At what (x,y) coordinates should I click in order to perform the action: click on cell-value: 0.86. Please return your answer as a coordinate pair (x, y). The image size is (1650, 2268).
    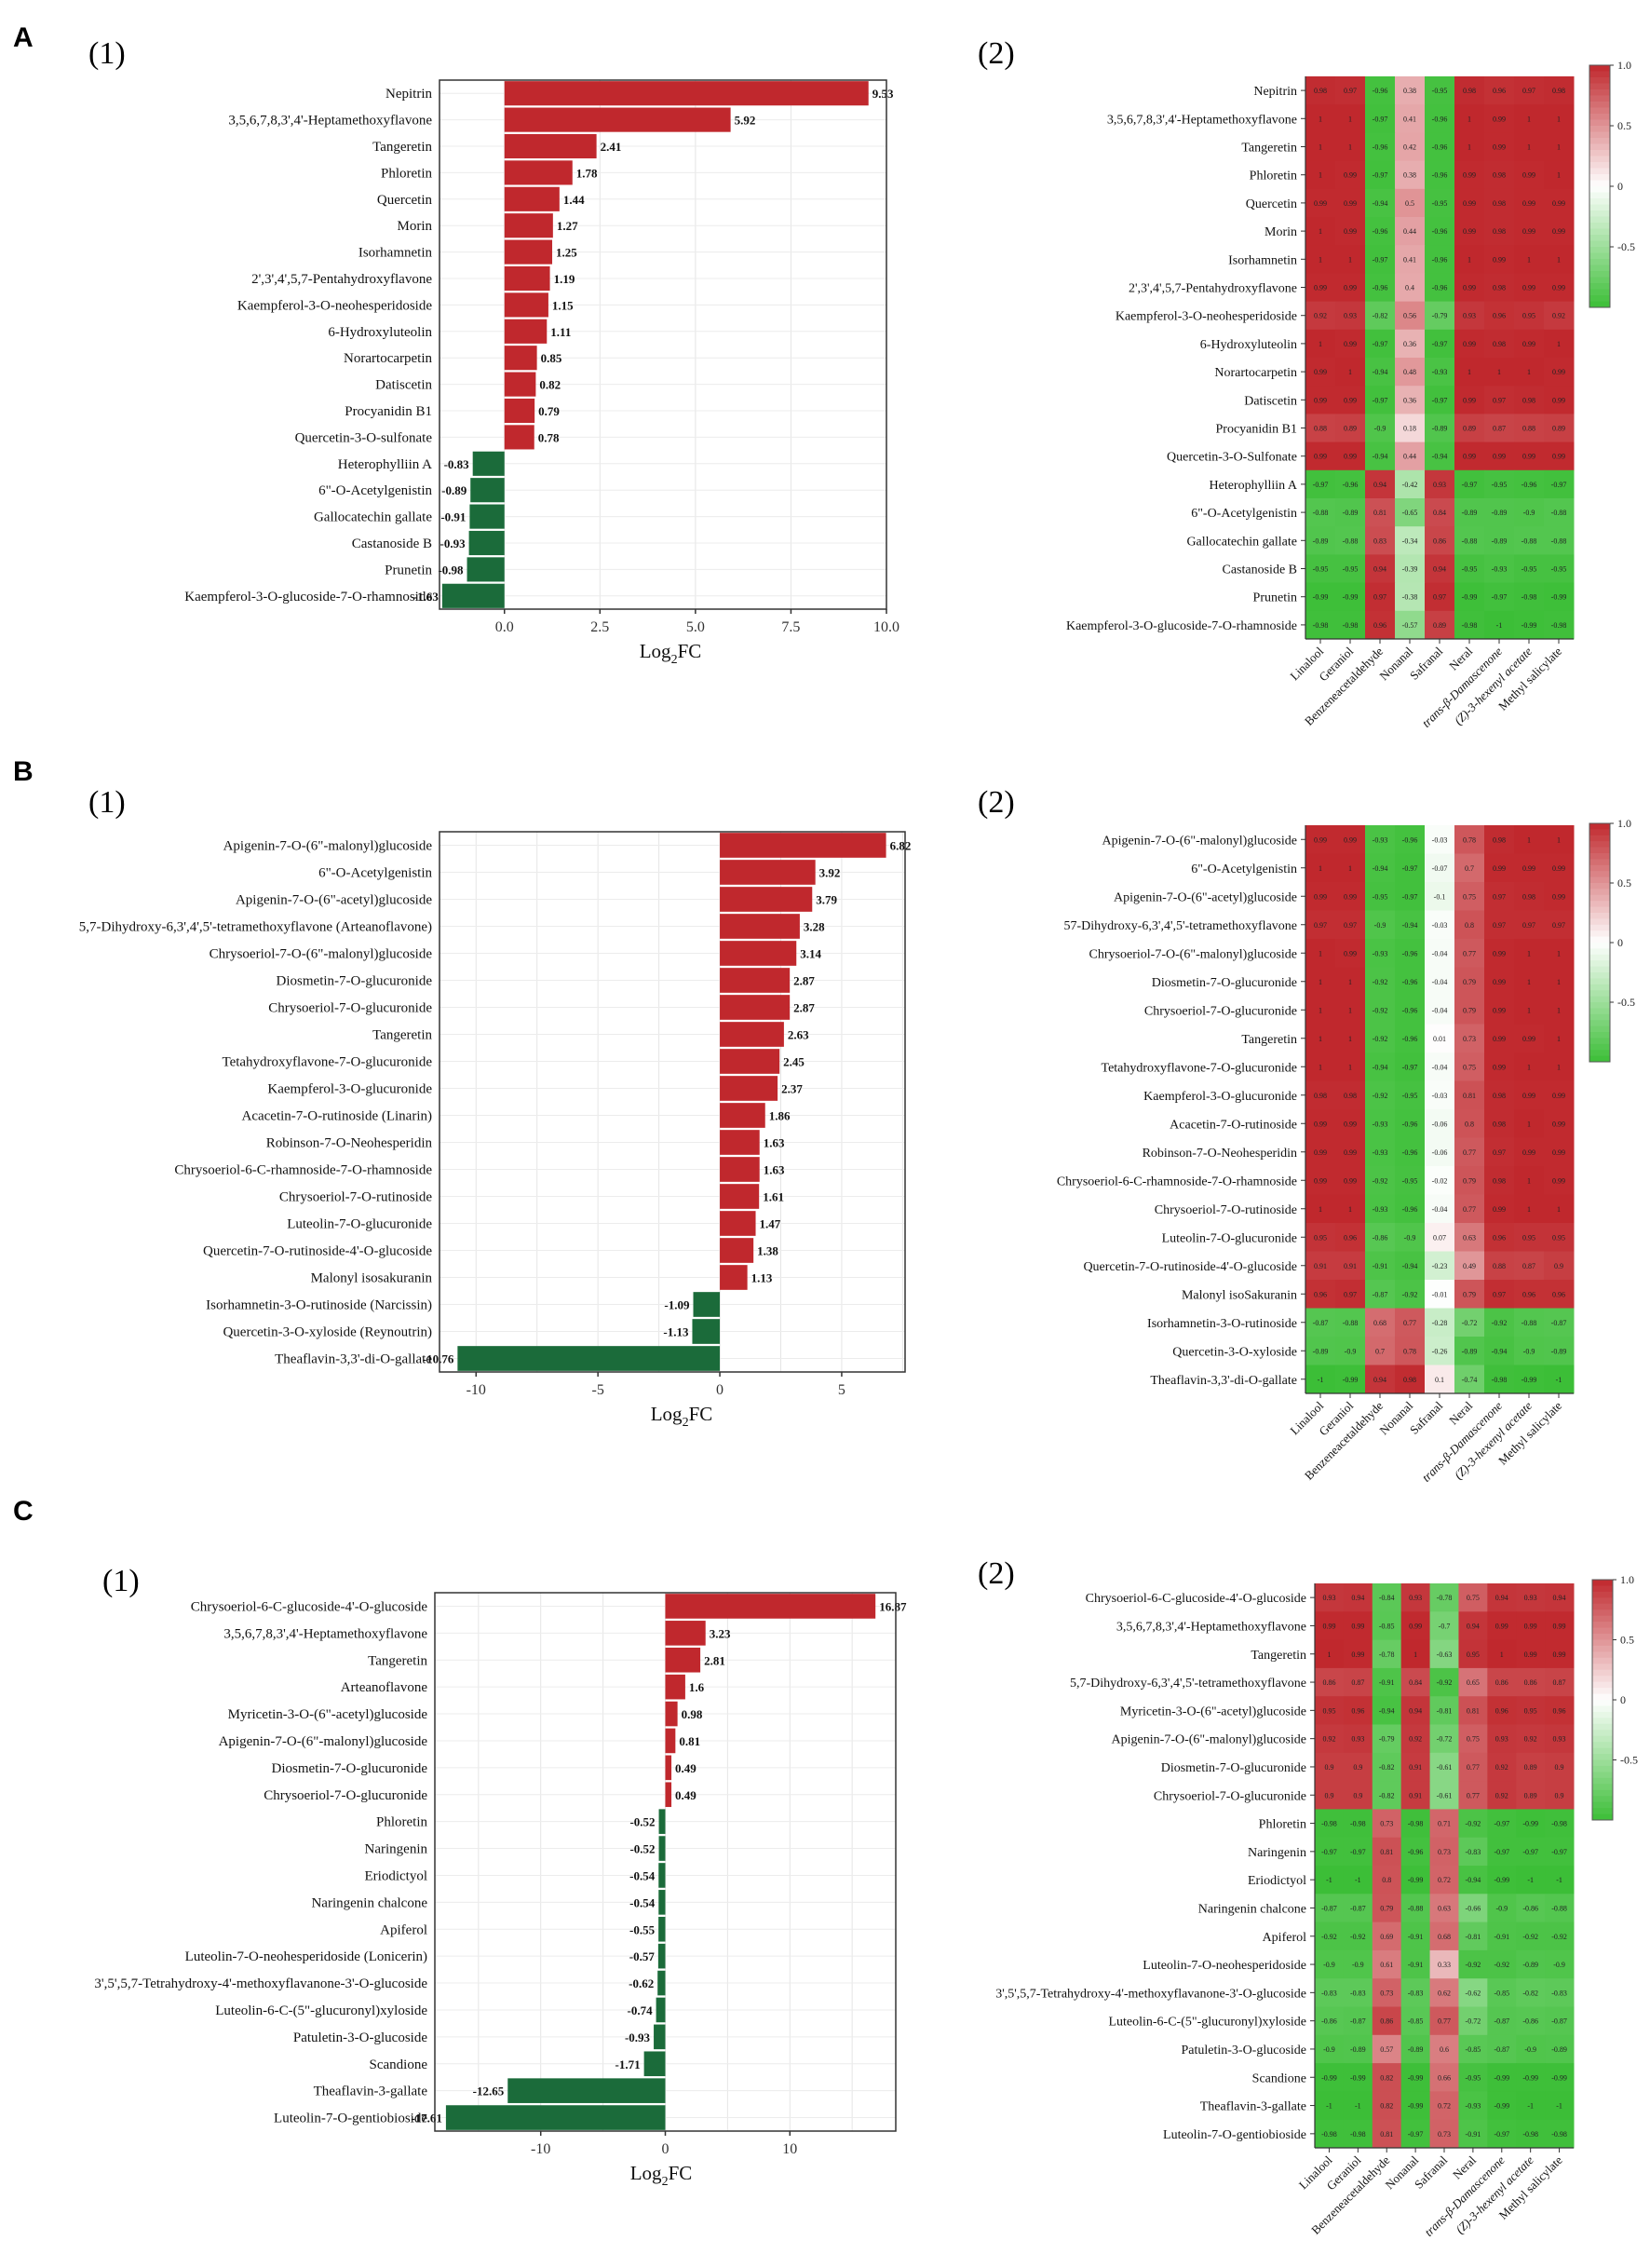
    Looking at the image, I should click on (1328, 1682).